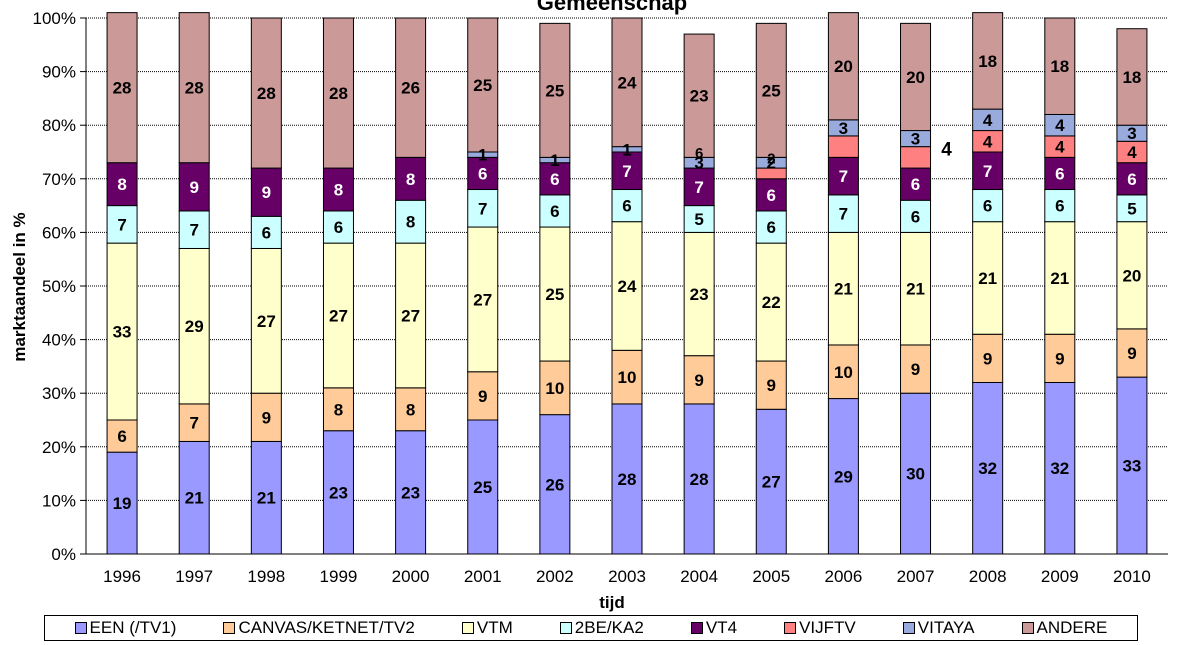 This screenshot has width=1181, height=645. I want to click on y-axis-label: marktaandeel in %, so click(19, 286).